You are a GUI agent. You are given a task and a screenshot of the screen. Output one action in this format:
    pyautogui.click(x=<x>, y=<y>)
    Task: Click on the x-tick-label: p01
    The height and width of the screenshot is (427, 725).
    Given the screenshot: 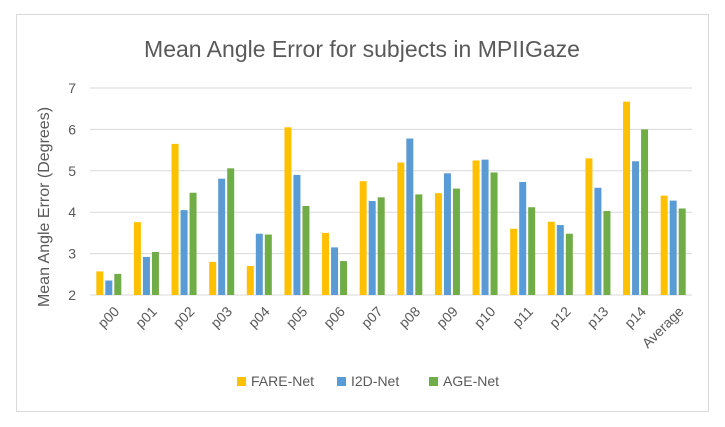 What is the action you would take?
    pyautogui.click(x=146, y=317)
    